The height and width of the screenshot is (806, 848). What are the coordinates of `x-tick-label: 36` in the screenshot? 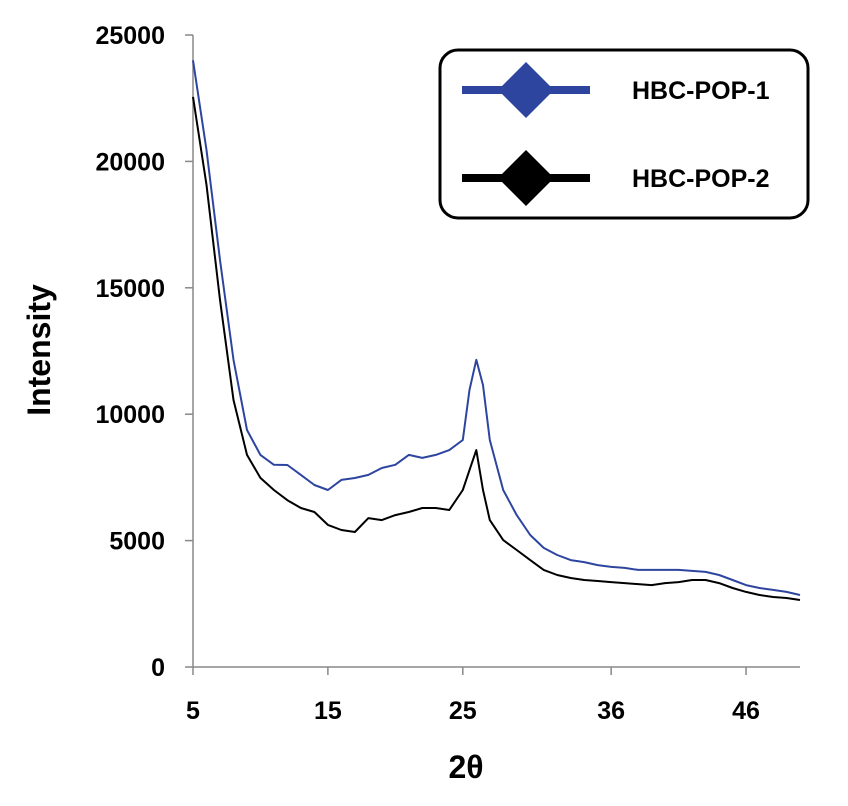 It's located at (611, 711).